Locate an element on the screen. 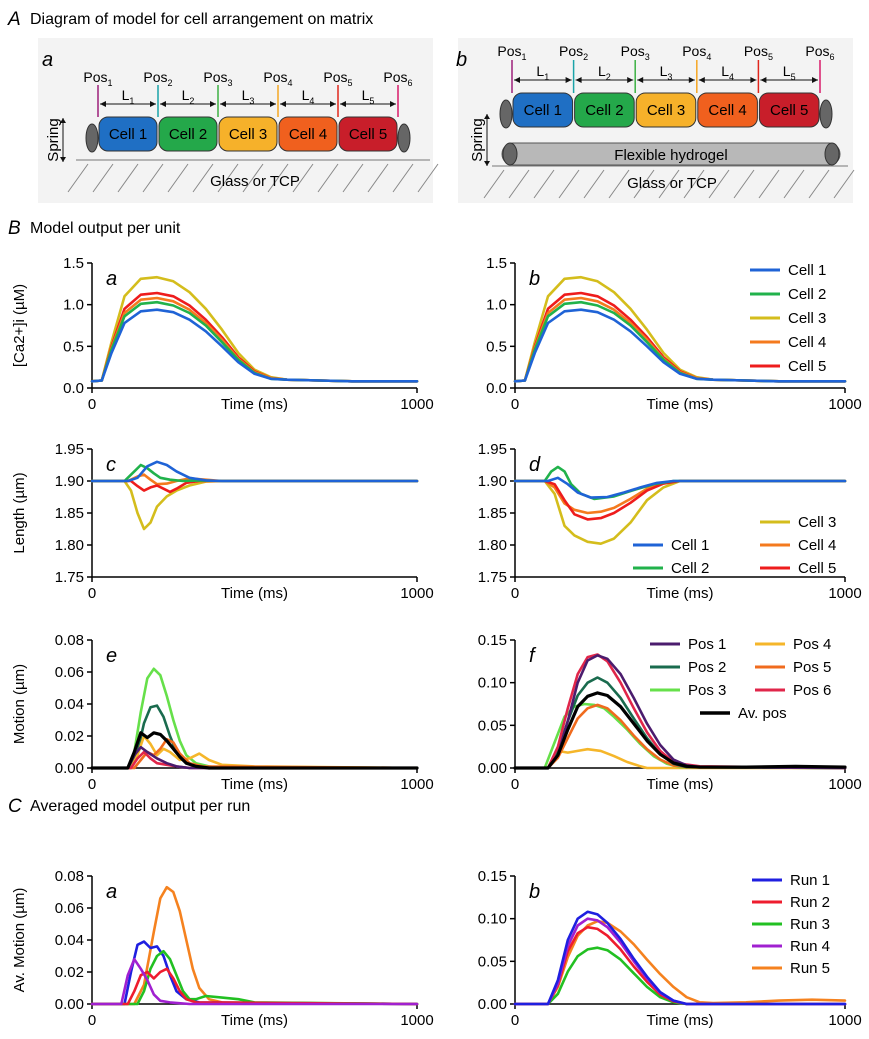  panel-label: f is located at coordinates (533, 656).